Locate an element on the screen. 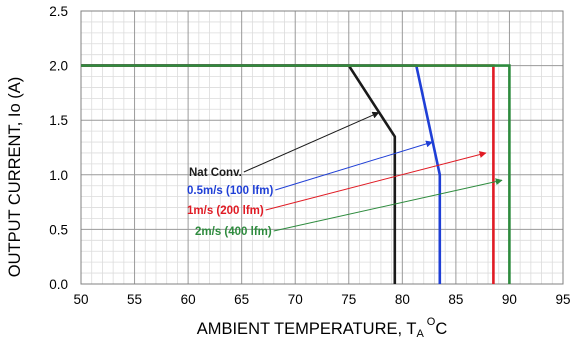  annotation-label-2: 0.5m/s (100 lfm) is located at coordinates (230, 191).